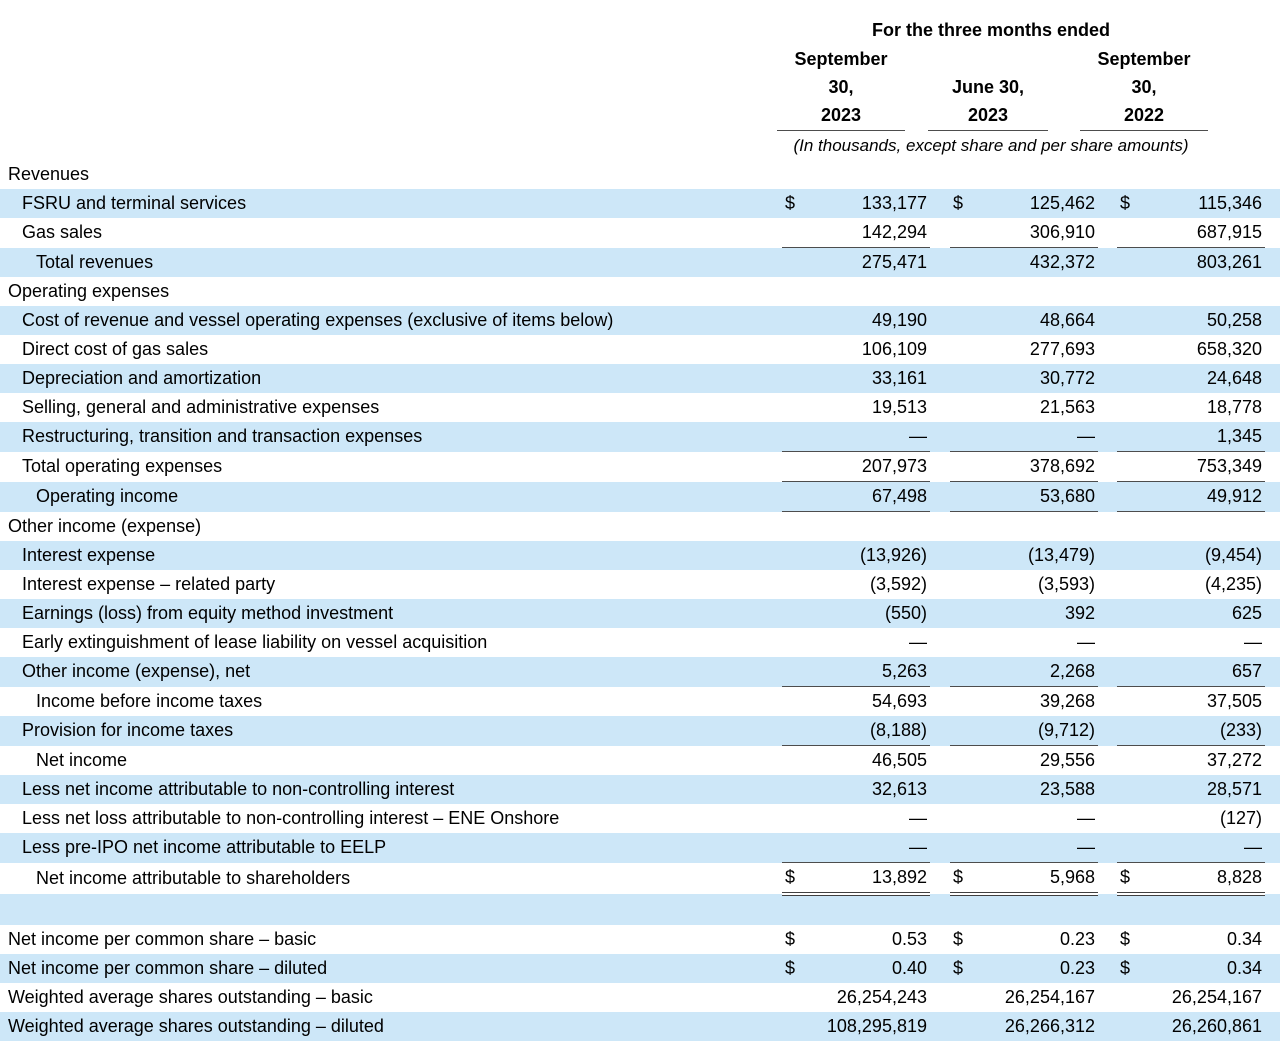  What do you see at coordinates (899, 760) in the screenshot?
I see `cell-value: 46,505` at bounding box center [899, 760].